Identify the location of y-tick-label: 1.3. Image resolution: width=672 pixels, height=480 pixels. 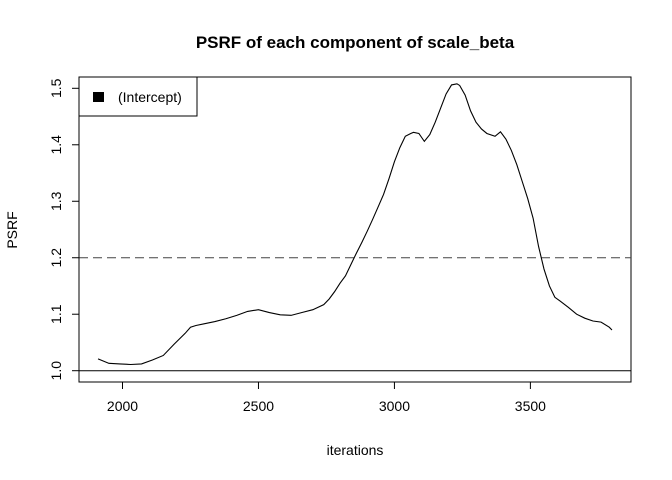
(56, 201).